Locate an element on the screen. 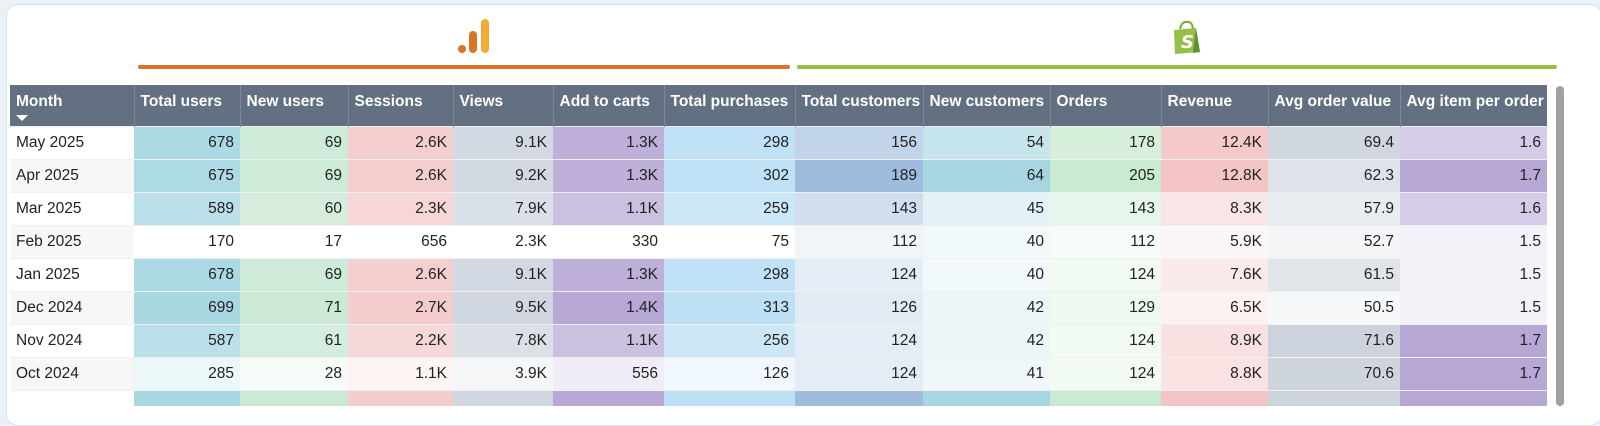 The width and height of the screenshot is (1600, 426). column-header-add-to-carts: Add to carts is located at coordinates (609, 105).